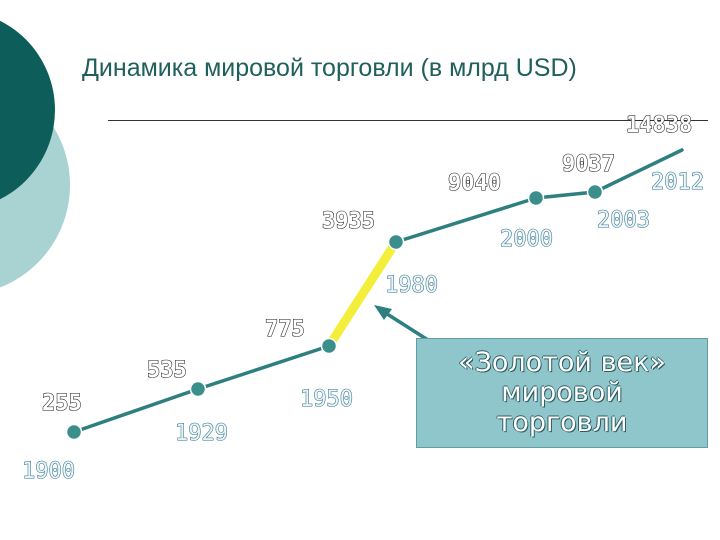 Image resolution: width=720 pixels, height=540 pixels. What do you see at coordinates (408, 120) in the screenshot?
I see `title-underline` at bounding box center [408, 120].